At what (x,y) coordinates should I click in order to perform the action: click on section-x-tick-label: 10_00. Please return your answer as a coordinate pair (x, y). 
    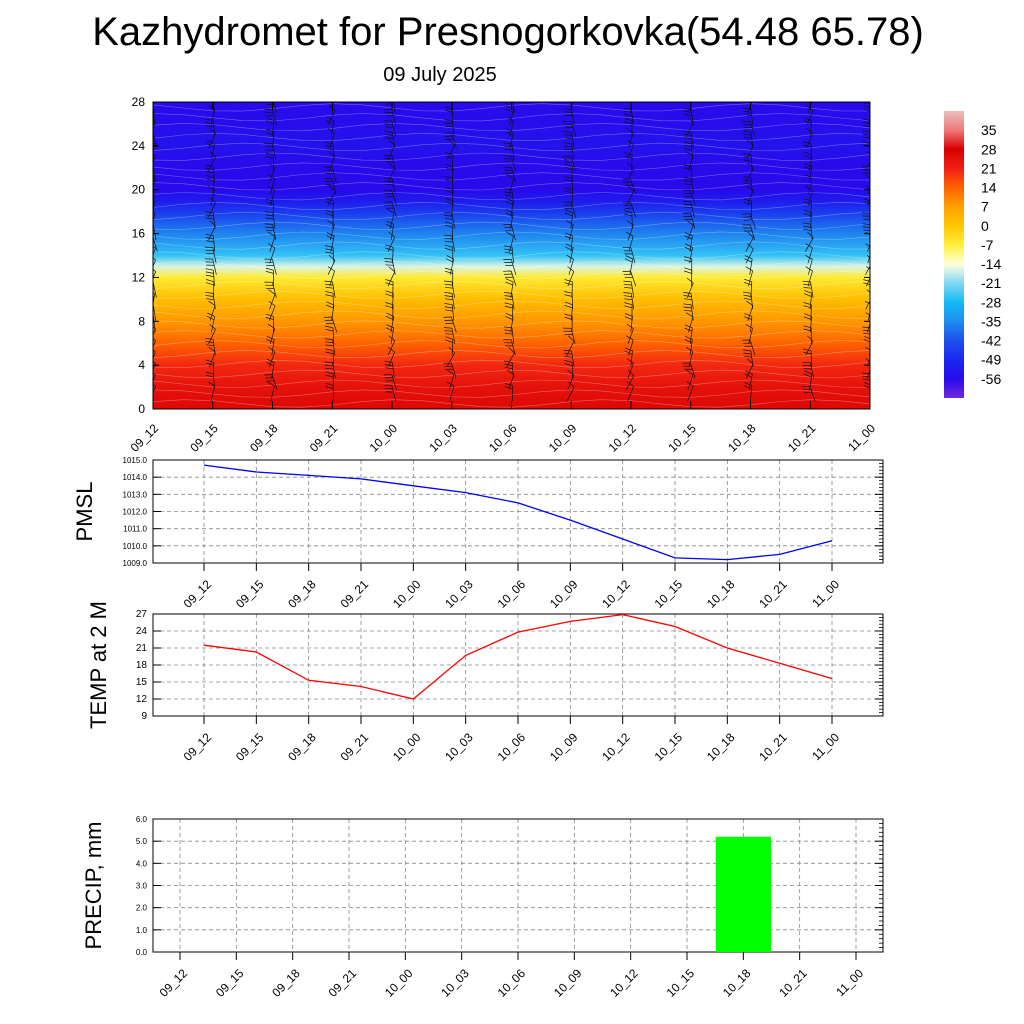
    Looking at the image, I should click on (384, 438).